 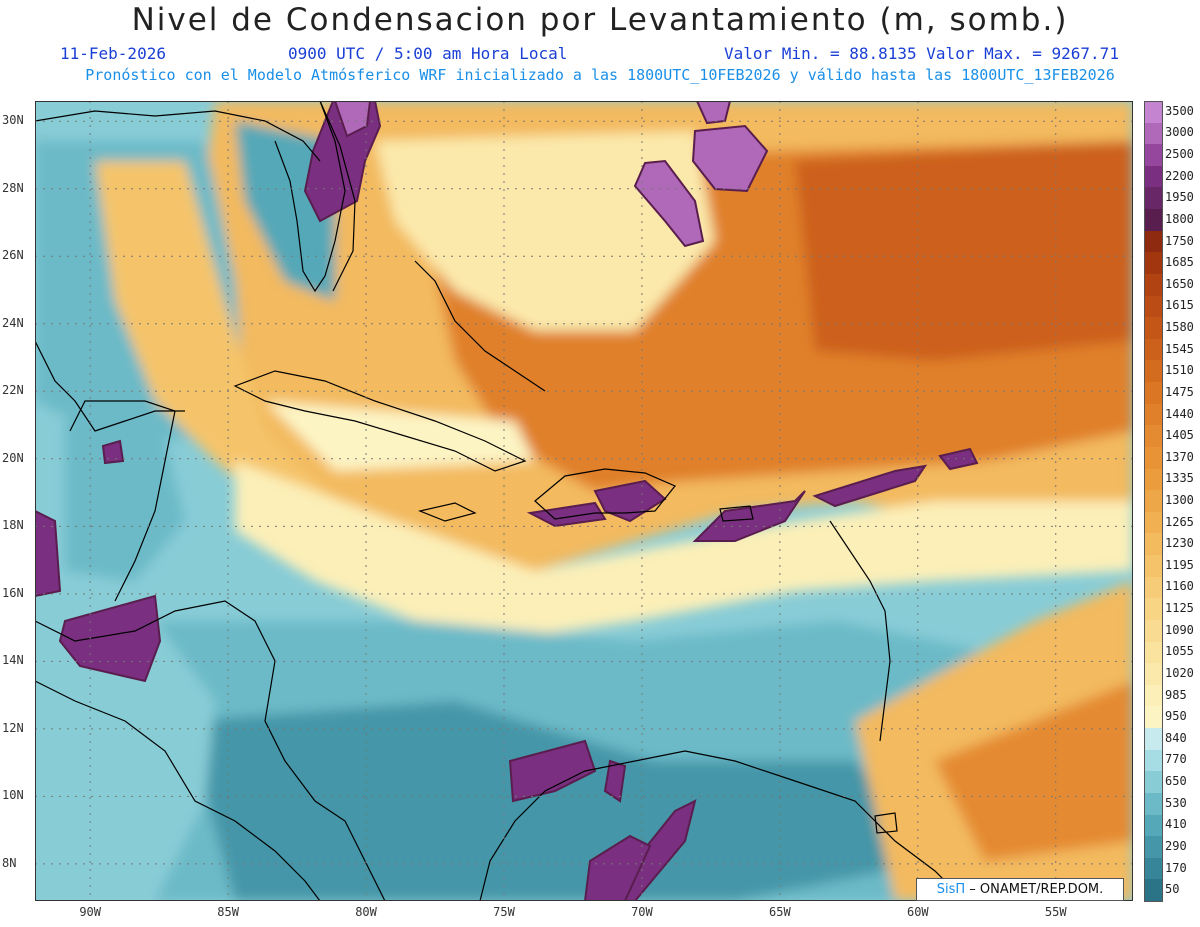 I want to click on shading-yucatan, so click(x=125, y=491).